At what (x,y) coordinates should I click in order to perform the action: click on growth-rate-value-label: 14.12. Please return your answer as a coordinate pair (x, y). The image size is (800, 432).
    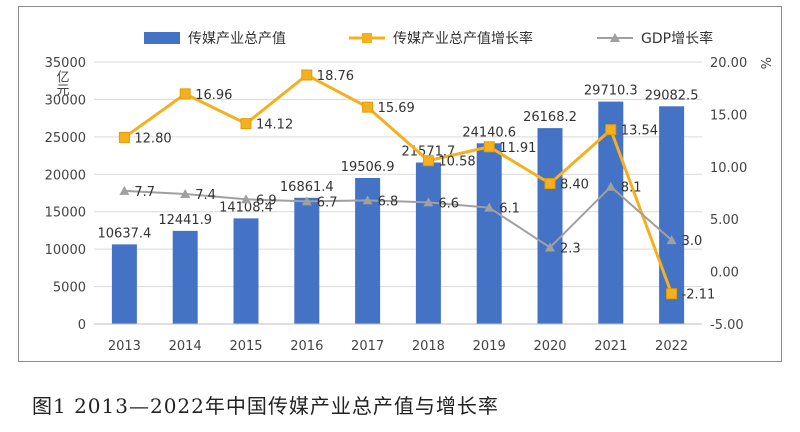
    Looking at the image, I should click on (274, 125).